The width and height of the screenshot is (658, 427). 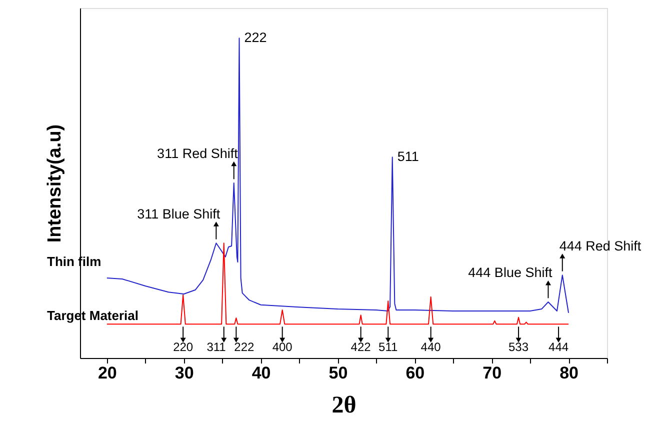 I want to click on annotation: 400, so click(x=282, y=347).